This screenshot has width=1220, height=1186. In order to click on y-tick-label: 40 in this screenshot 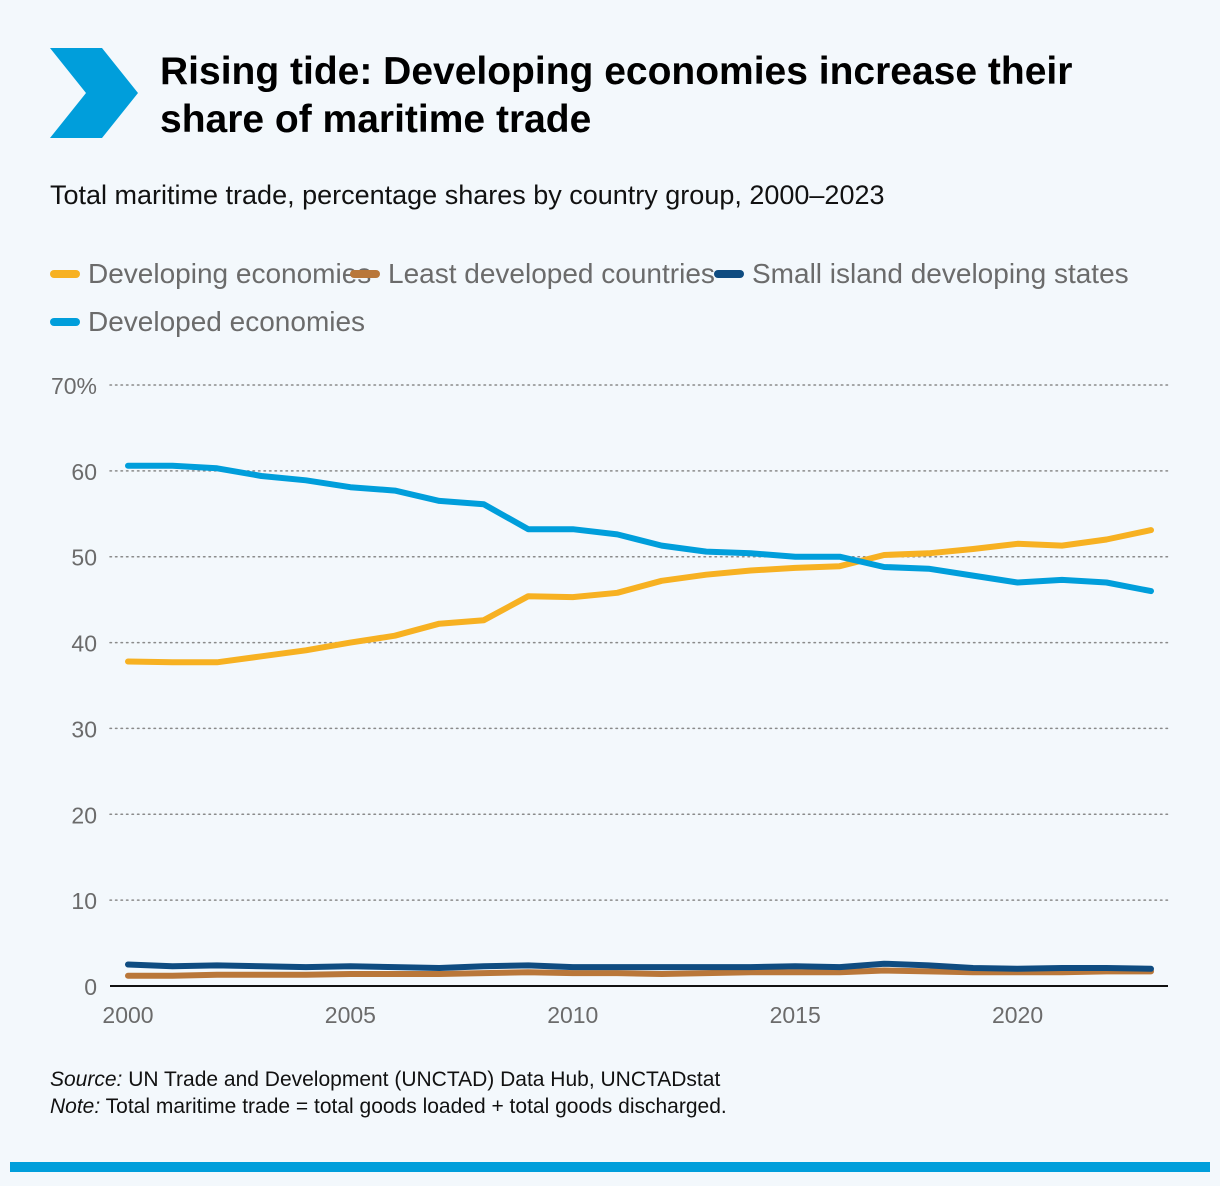, I will do `click(84, 644)`.